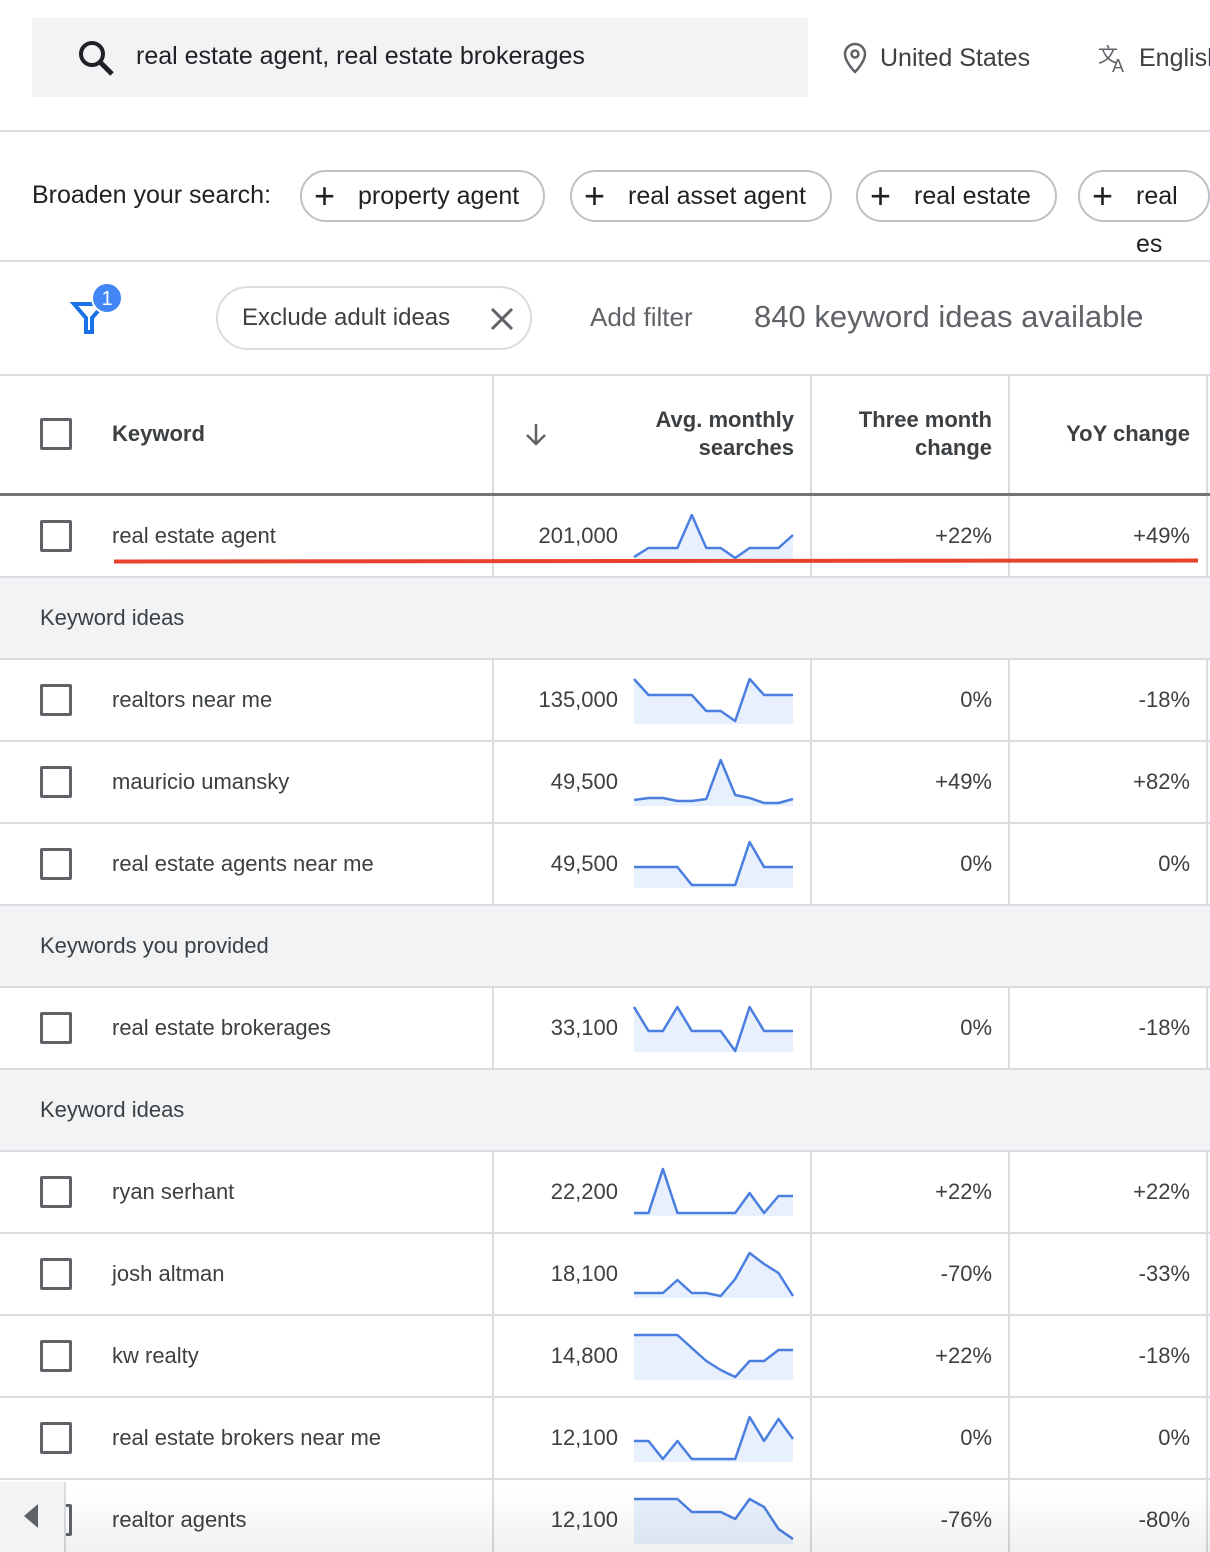 The height and width of the screenshot is (1552, 1210). I want to click on add-filter: Add filter, so click(641, 317).